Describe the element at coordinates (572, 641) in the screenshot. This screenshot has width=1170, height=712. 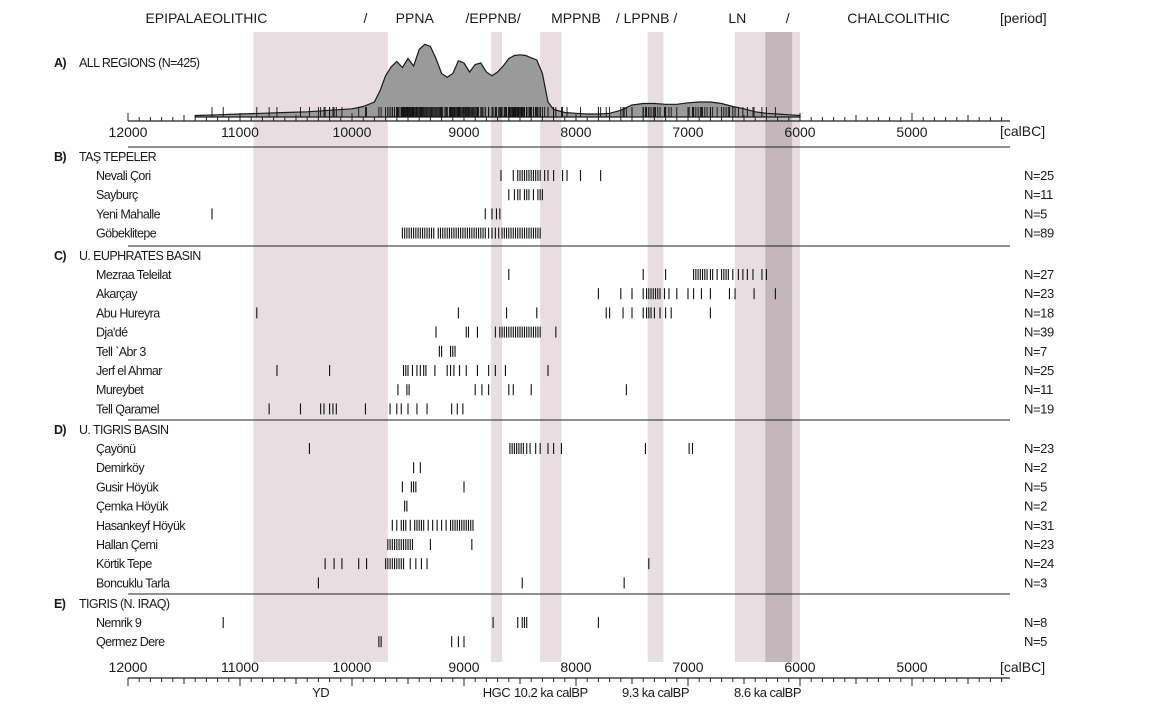
I see `site-row: Qermez Dere N=5` at that location.